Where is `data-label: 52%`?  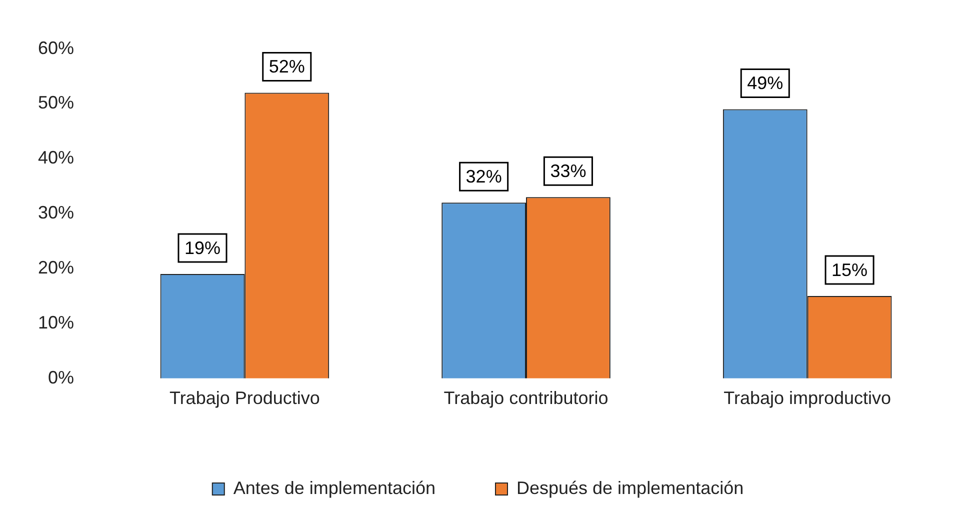 data-label: 52% is located at coordinates (286, 66).